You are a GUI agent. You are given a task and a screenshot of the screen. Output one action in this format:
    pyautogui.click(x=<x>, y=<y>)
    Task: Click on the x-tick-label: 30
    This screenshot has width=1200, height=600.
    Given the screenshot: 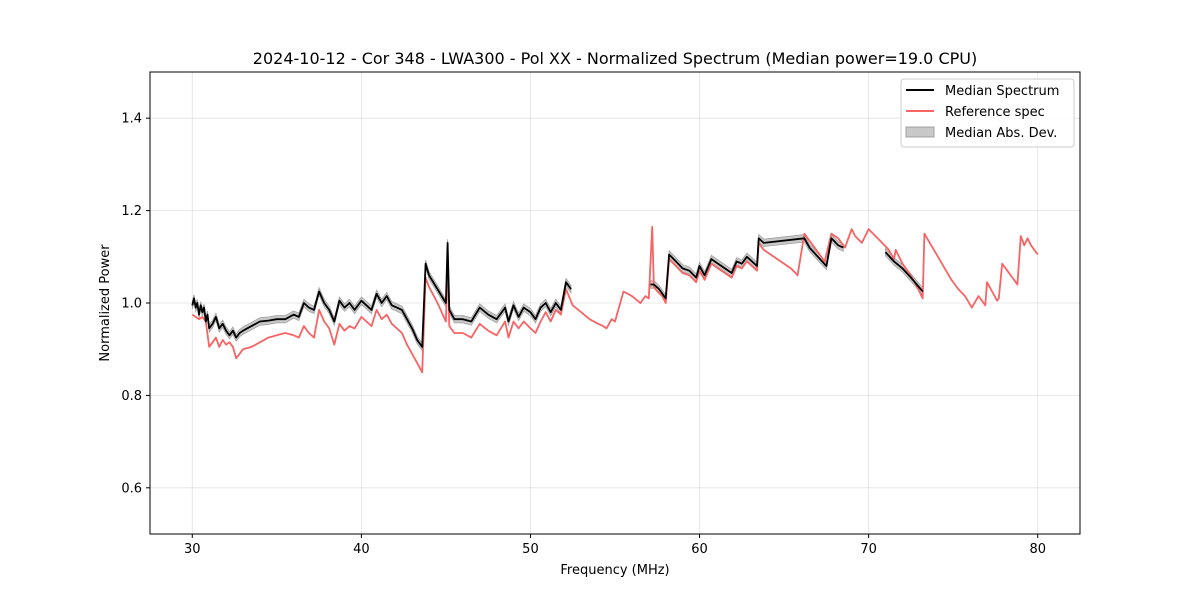 What is the action you would take?
    pyautogui.click(x=192, y=549)
    